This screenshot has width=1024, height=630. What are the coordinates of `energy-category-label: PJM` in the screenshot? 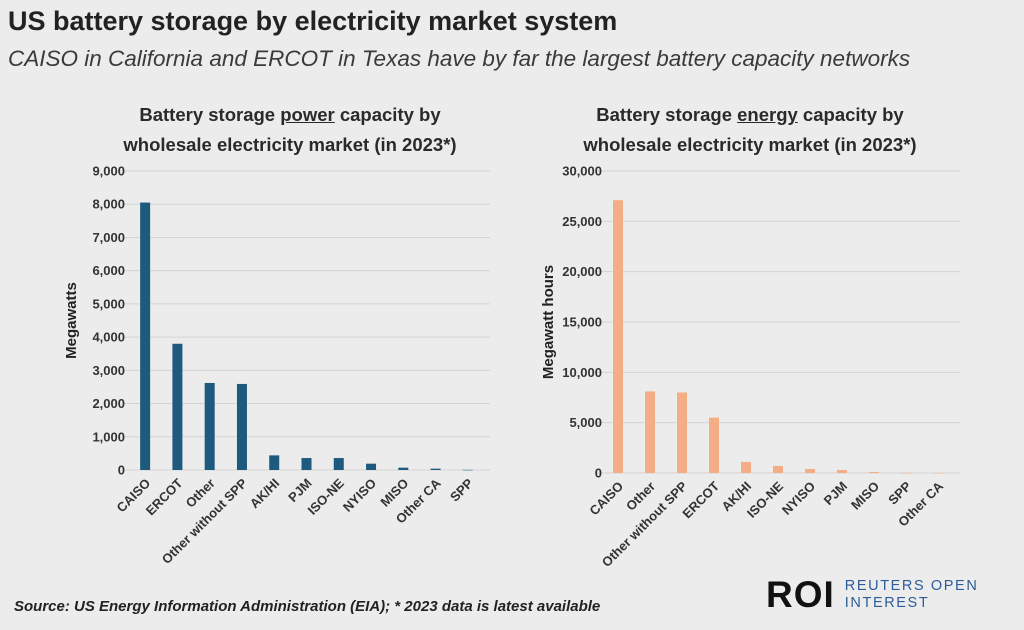 It's located at (836, 494).